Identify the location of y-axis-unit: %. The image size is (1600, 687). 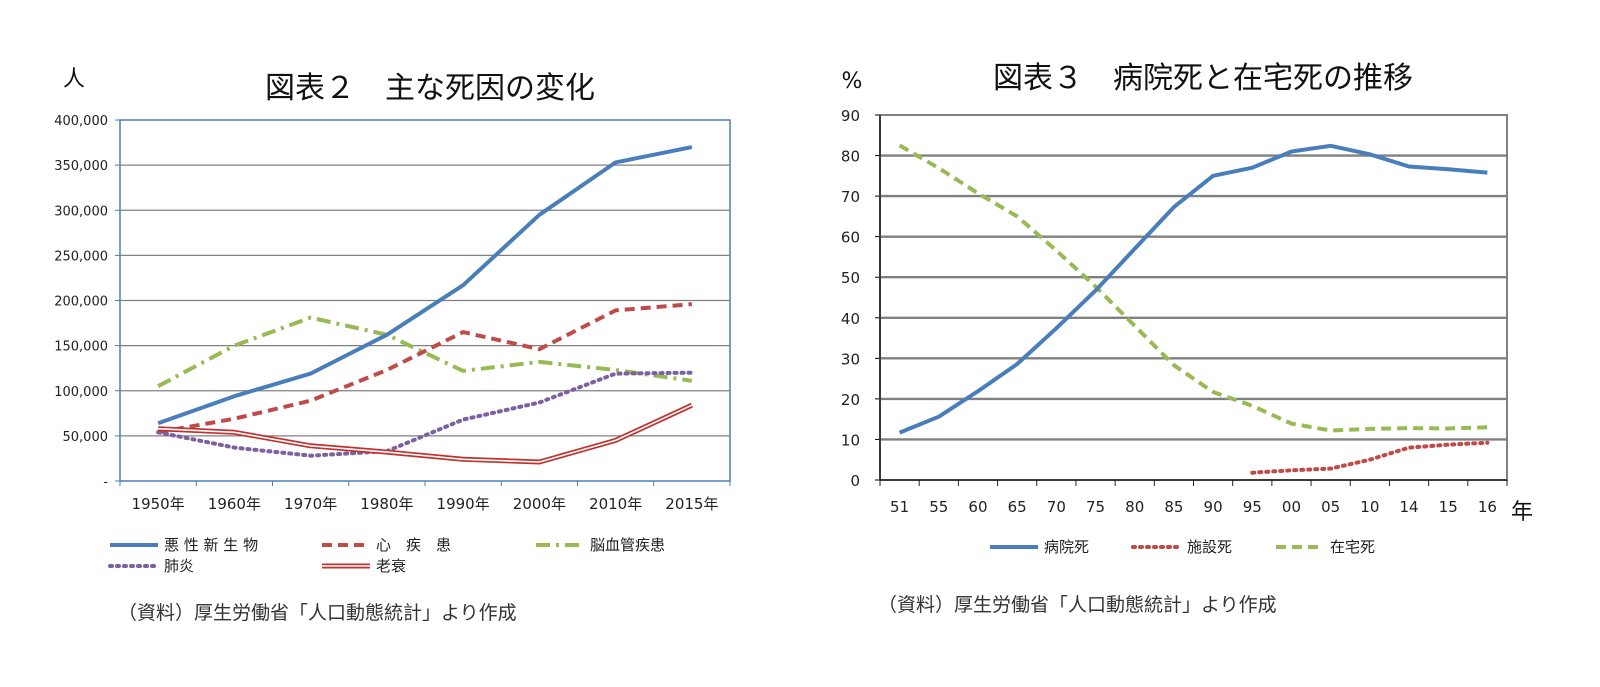
(852, 81).